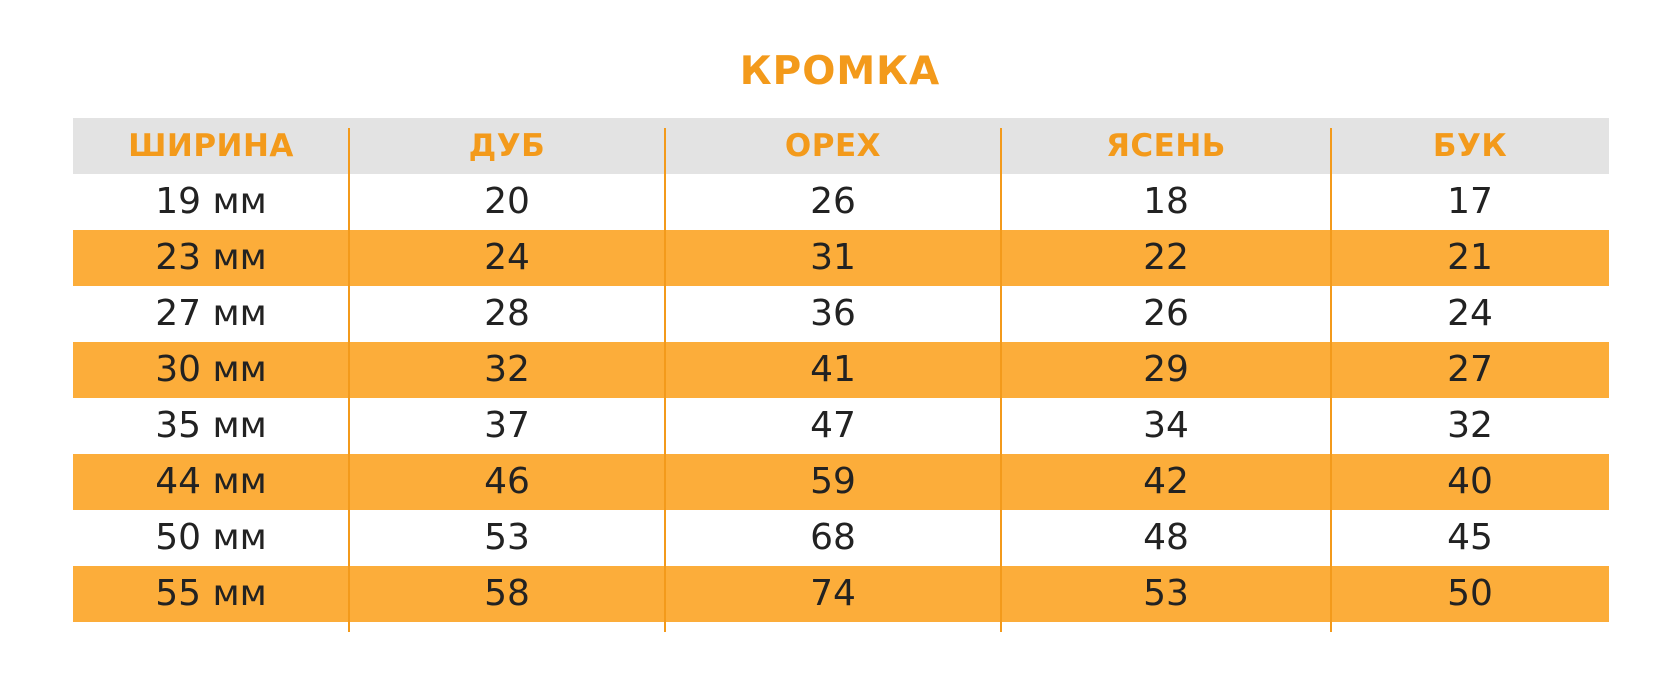 Image resolution: width=1680 pixels, height=686 pixels. What do you see at coordinates (1470, 369) in the screenshot?
I see `table-cell: 27` at bounding box center [1470, 369].